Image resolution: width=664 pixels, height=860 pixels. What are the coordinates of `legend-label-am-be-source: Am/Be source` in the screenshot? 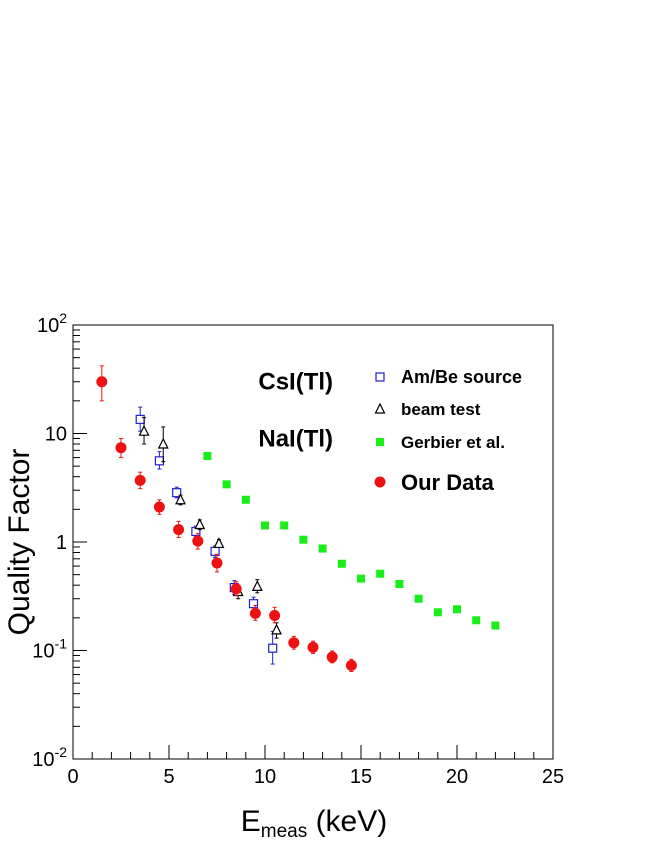 It's located at (461, 377).